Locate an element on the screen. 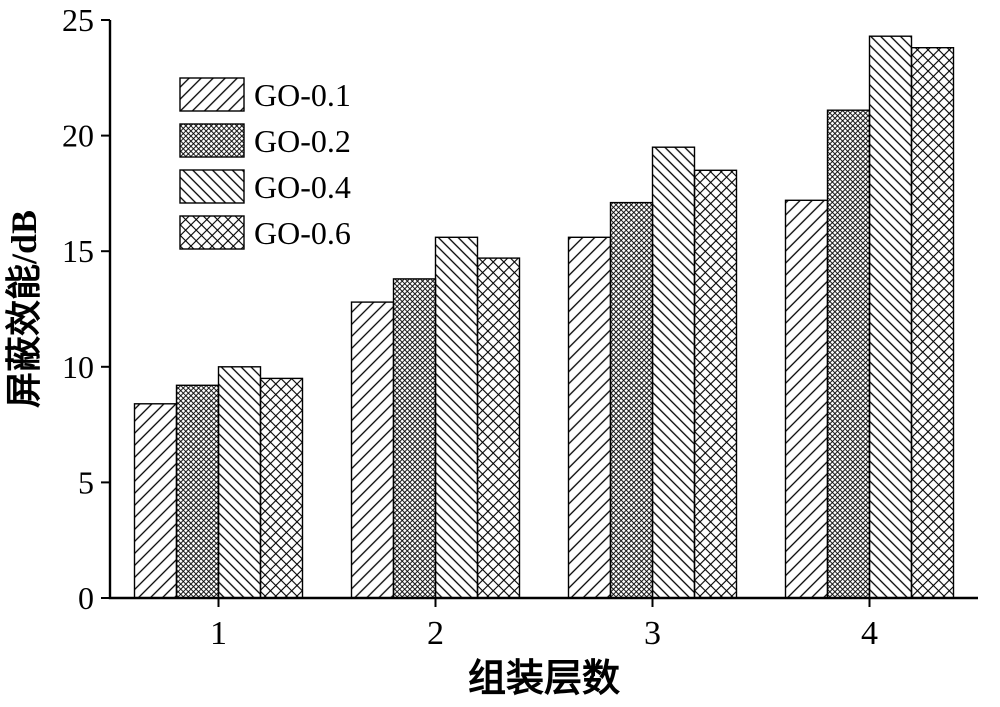 Image resolution: width=1000 pixels, height=707 pixels. bar-GO-0.4-layer-1 is located at coordinates (239, 482).